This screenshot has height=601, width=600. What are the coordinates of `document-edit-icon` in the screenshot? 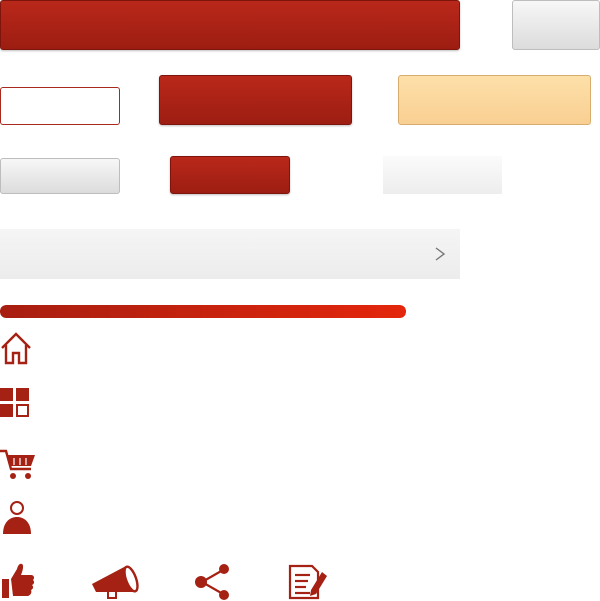 It's located at (308, 581).